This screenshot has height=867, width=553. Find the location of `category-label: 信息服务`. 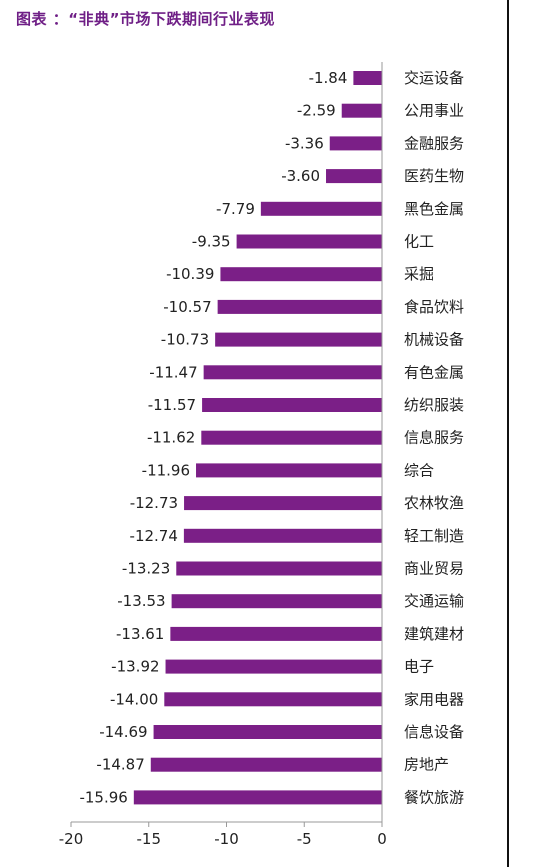

category-label: 信息服务 is located at coordinates (434, 438).